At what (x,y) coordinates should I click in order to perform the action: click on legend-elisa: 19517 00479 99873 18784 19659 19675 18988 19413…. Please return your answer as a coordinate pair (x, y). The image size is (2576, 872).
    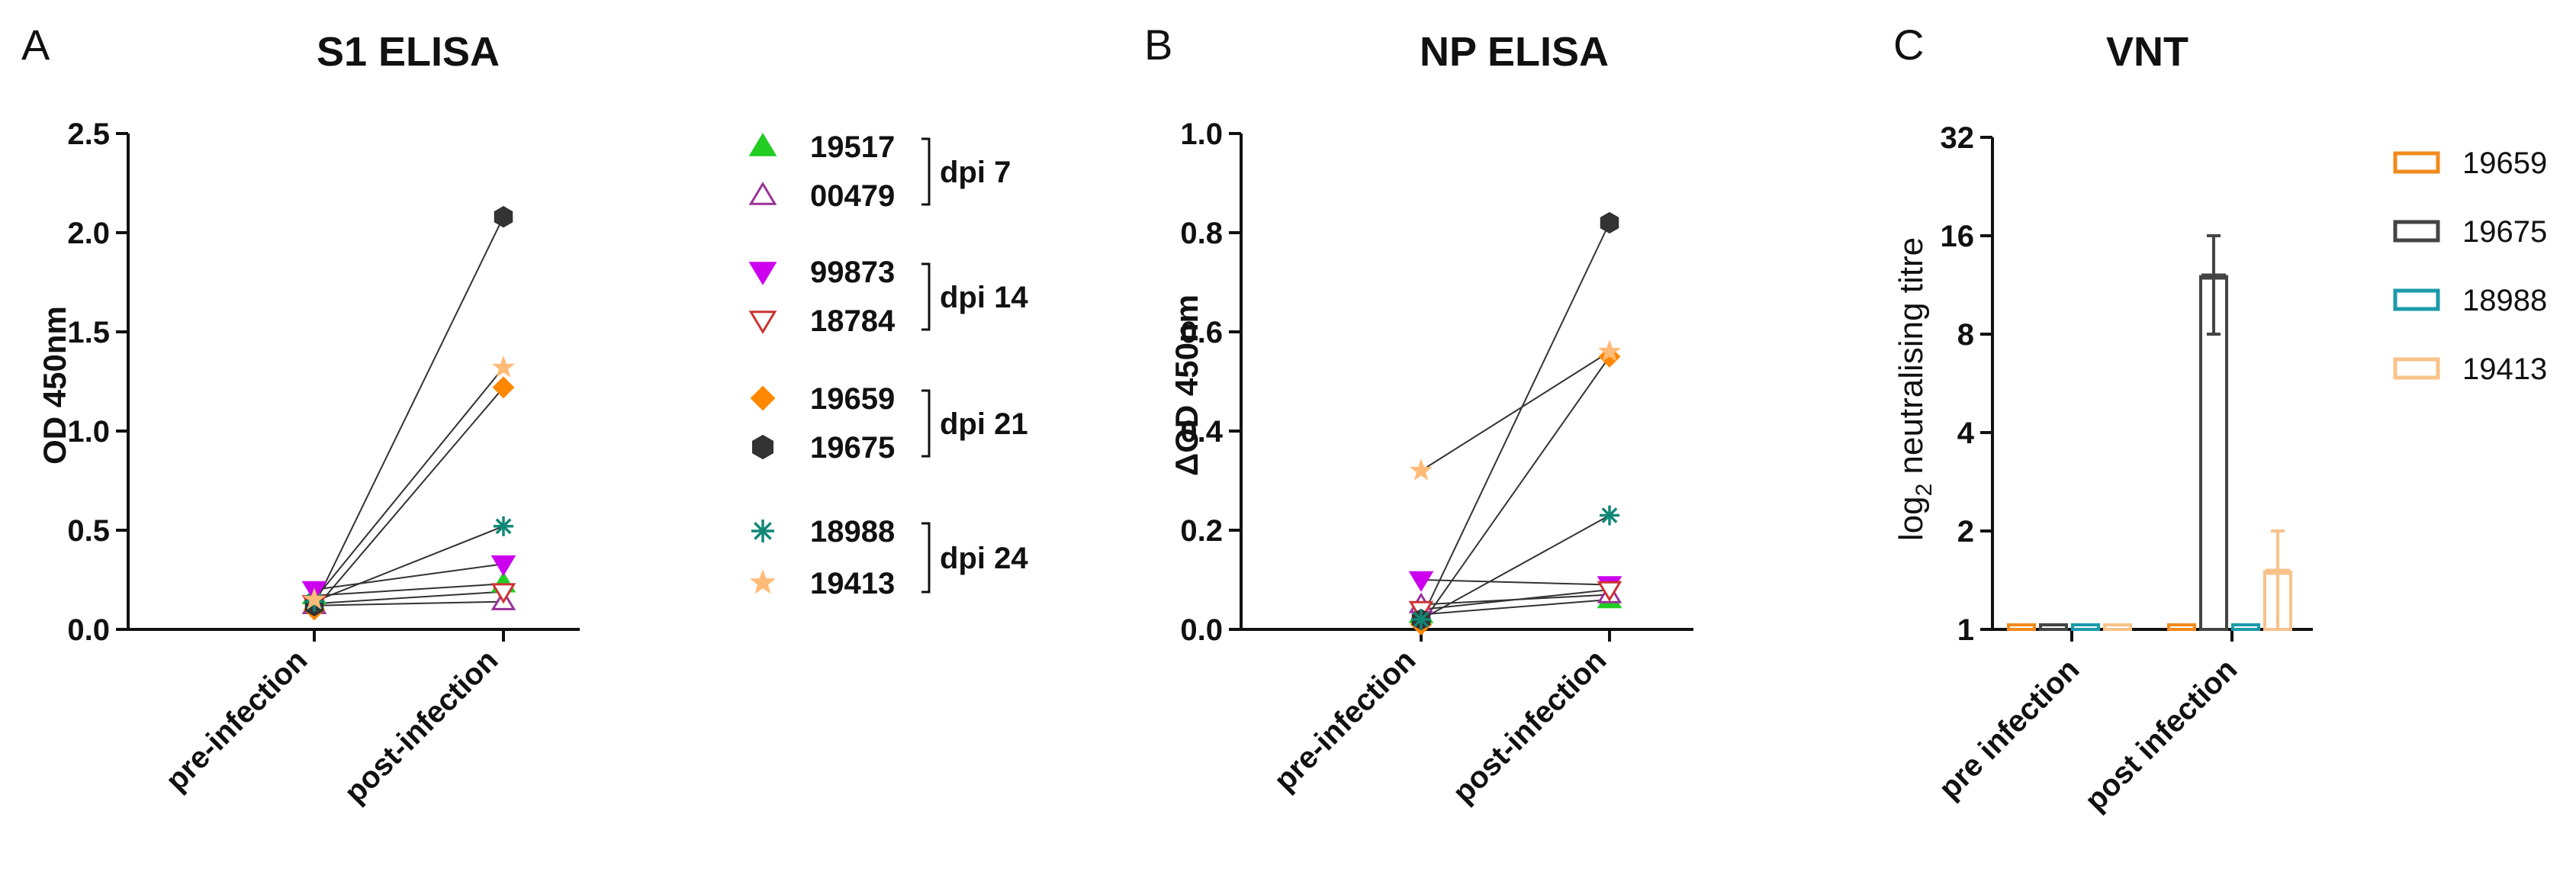
    Looking at the image, I should click on (888, 365).